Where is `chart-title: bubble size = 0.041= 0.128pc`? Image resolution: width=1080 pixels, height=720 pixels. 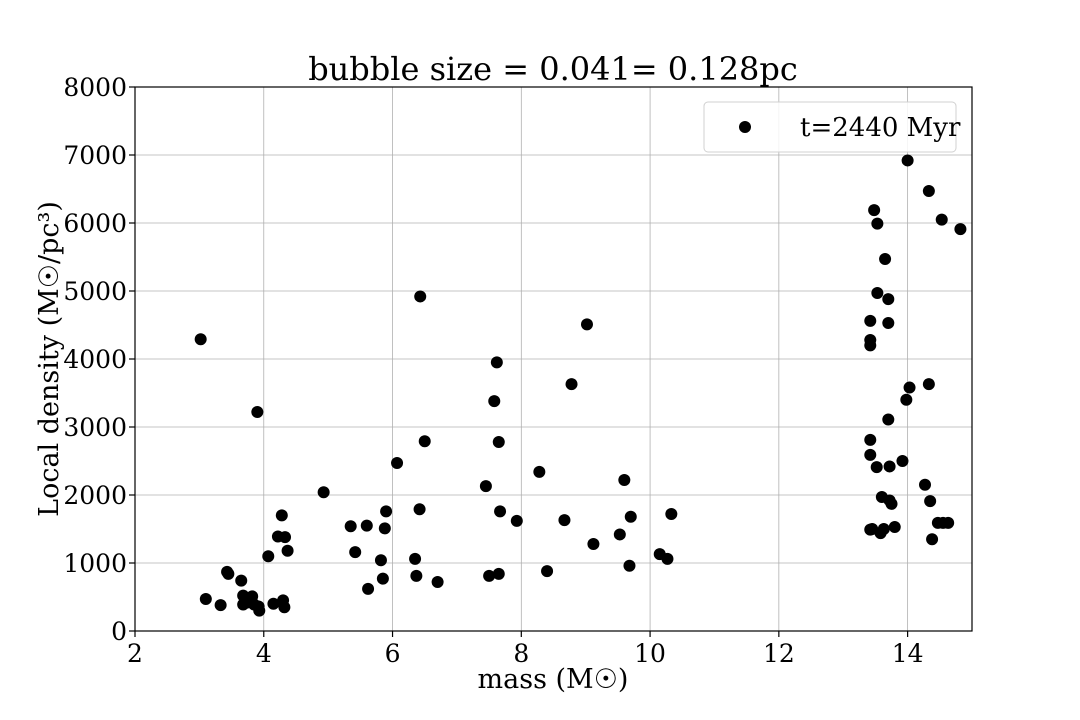
chart-title: bubble size = 0.041= 0.128pc is located at coordinates (553, 69).